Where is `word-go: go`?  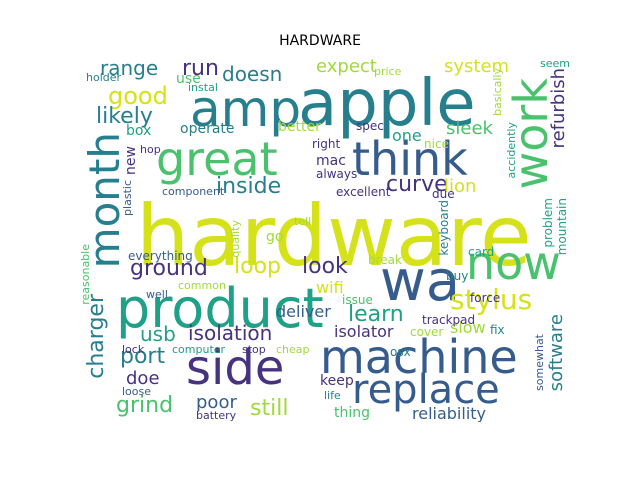
word-go: go is located at coordinates (275, 237).